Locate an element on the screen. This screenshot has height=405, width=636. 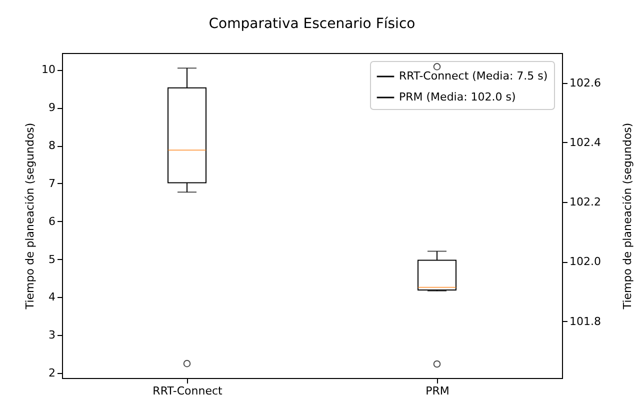
legend-label: PRM (Media: 102.0 s) is located at coordinates (457, 97).